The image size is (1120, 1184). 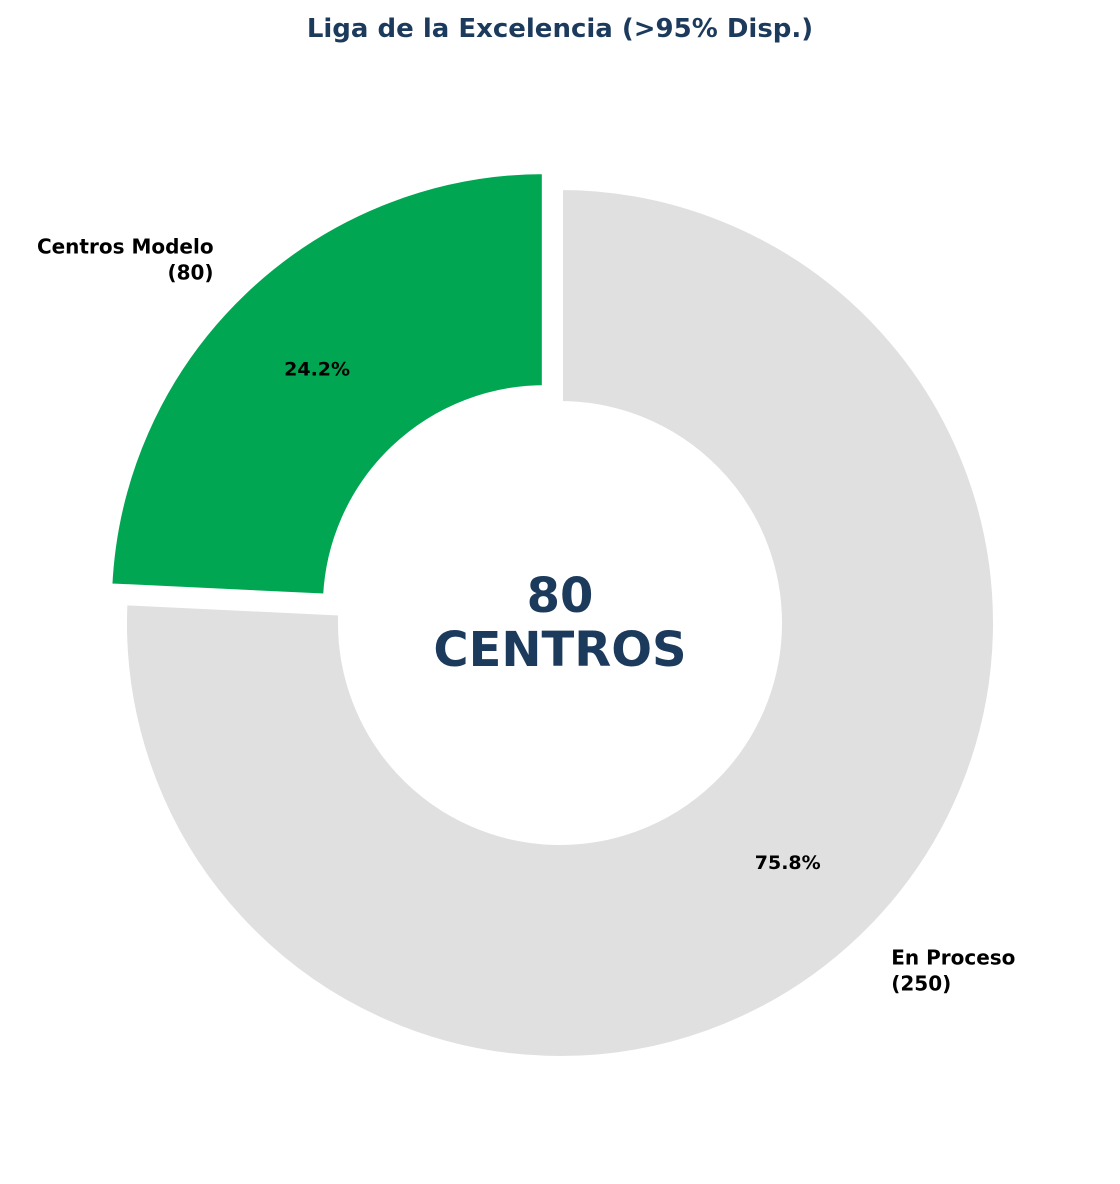 What do you see at coordinates (953, 970) in the screenshot?
I see `slice-category-label-1: En Proceso (250)` at bounding box center [953, 970].